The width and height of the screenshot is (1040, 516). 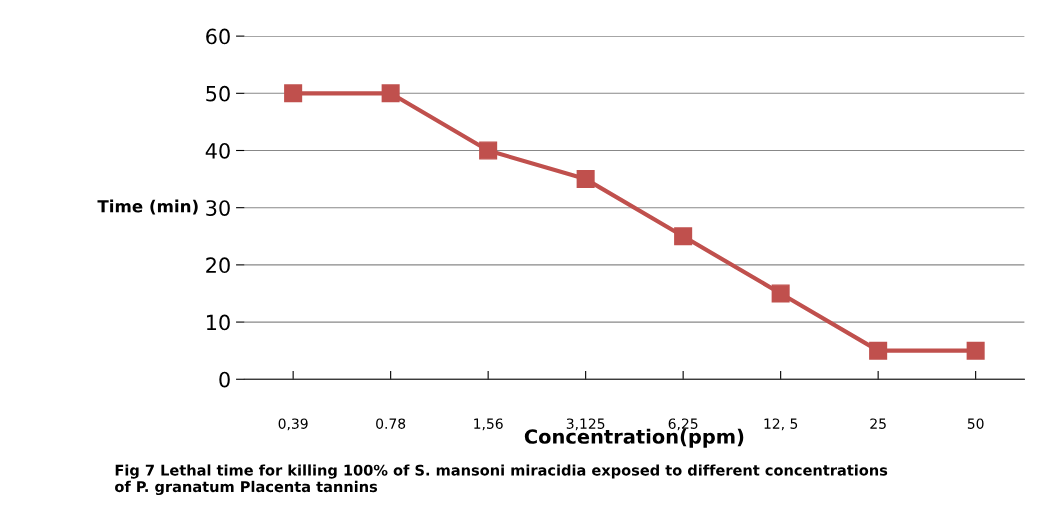 What do you see at coordinates (501, 480) in the screenshot?
I see `caption: Fig 7 Lethal time for killing 100% of S. mansoni miracidia exposed to different concentrations of P. granatum Placenta tannins` at bounding box center [501, 480].